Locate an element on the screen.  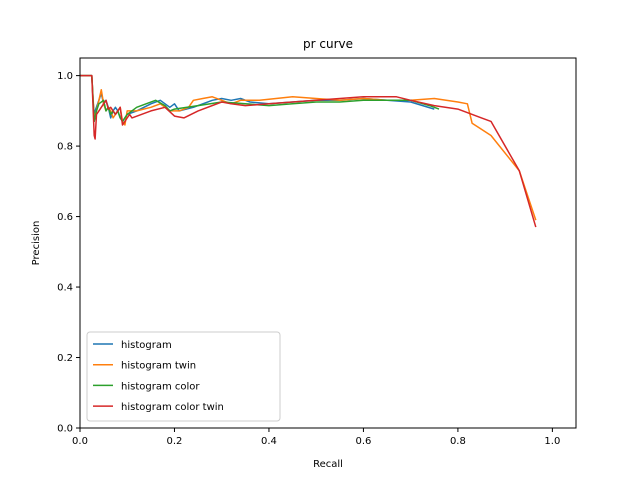
legend-box is located at coordinates (183, 376).